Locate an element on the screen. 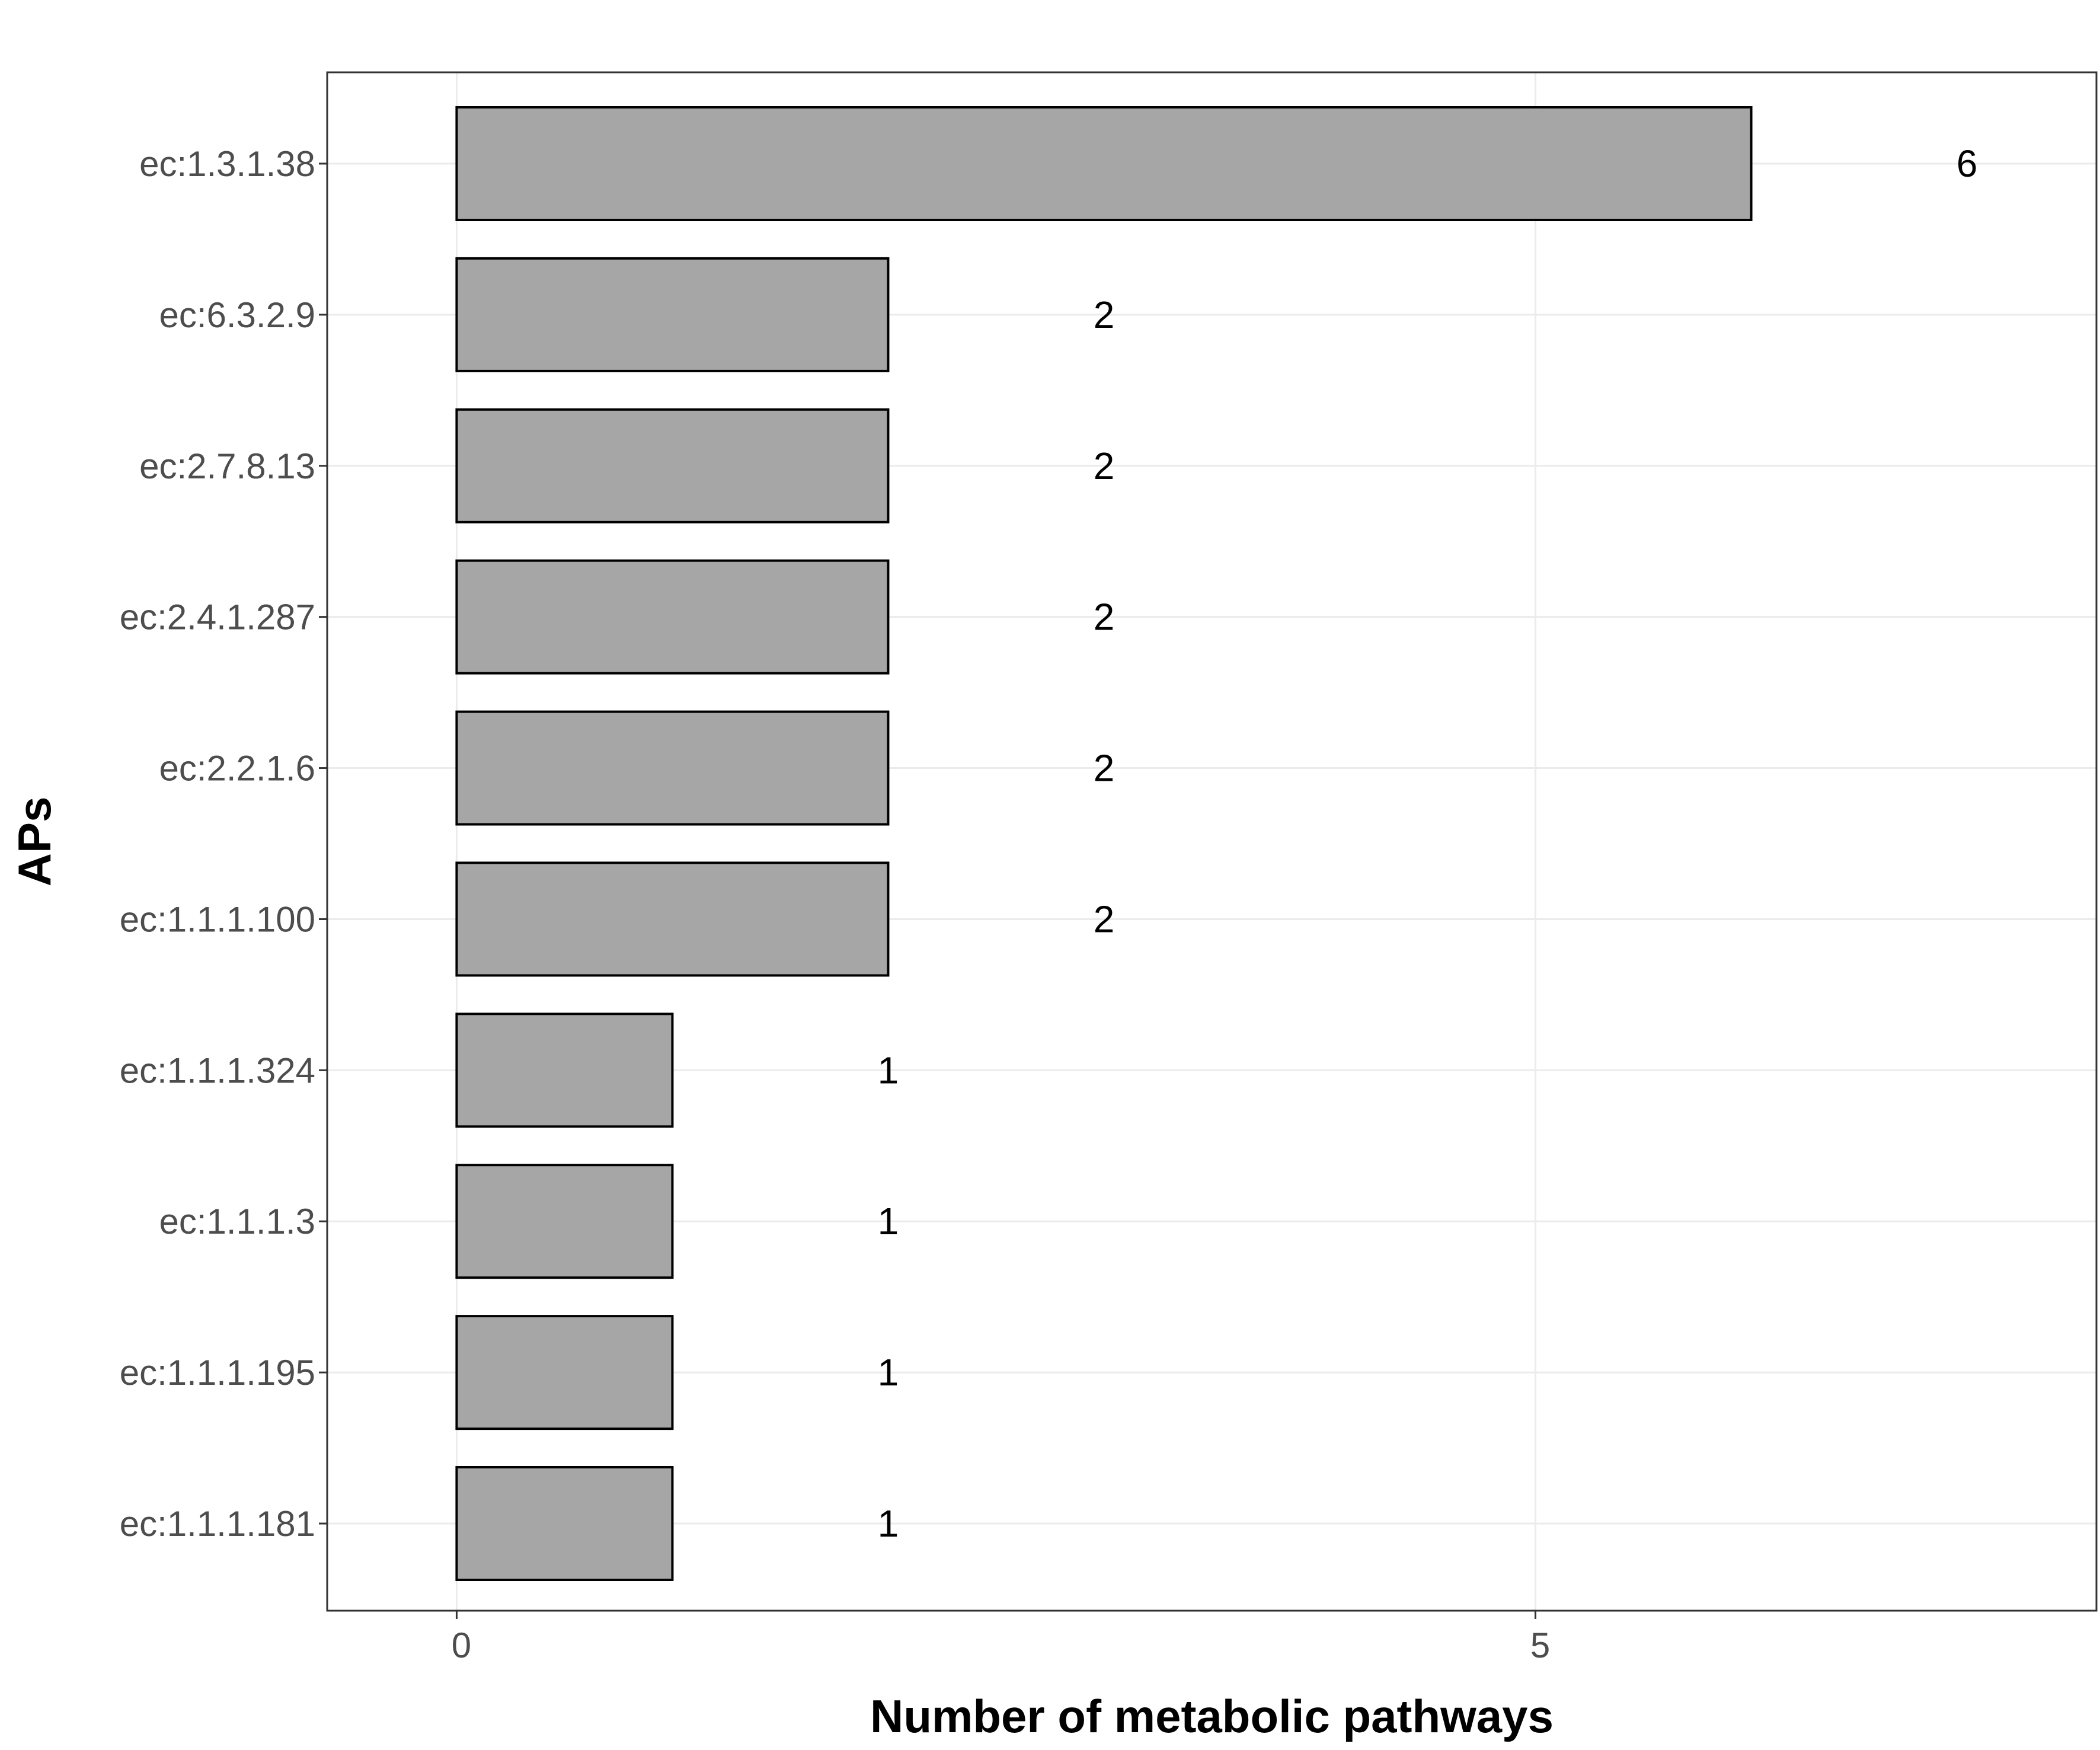 The width and height of the screenshot is (2100, 1750). data-label: 6 is located at coordinates (1967, 163).